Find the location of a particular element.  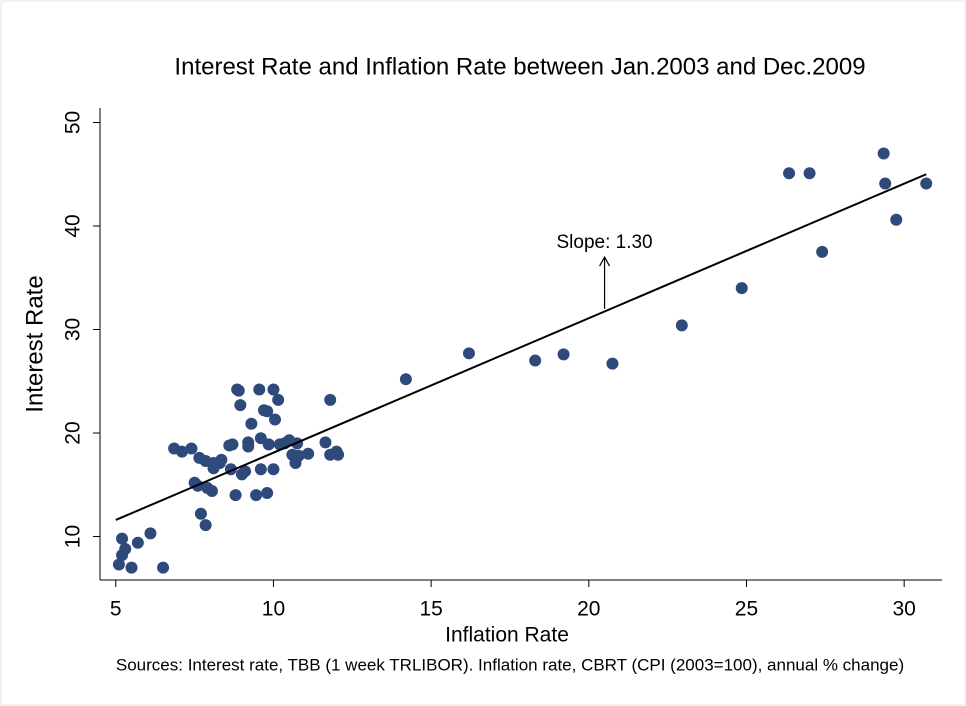

y-axis-label: Interest Rate is located at coordinates (34, 343).